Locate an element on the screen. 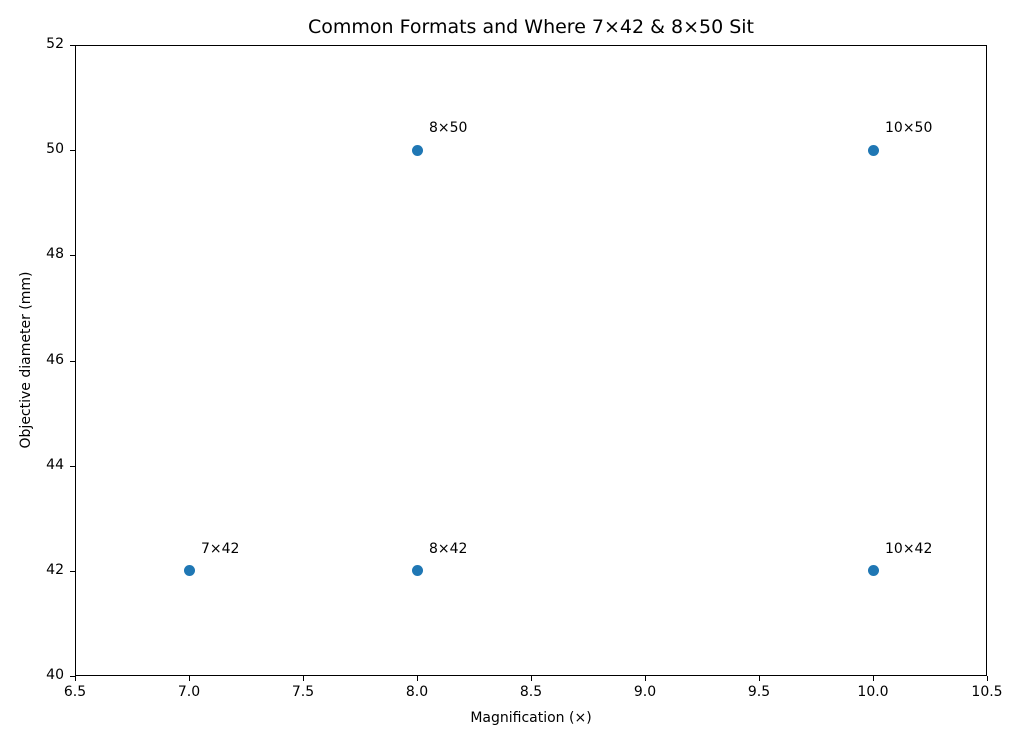  x-tick-label: 9.5 is located at coordinates (759, 692).